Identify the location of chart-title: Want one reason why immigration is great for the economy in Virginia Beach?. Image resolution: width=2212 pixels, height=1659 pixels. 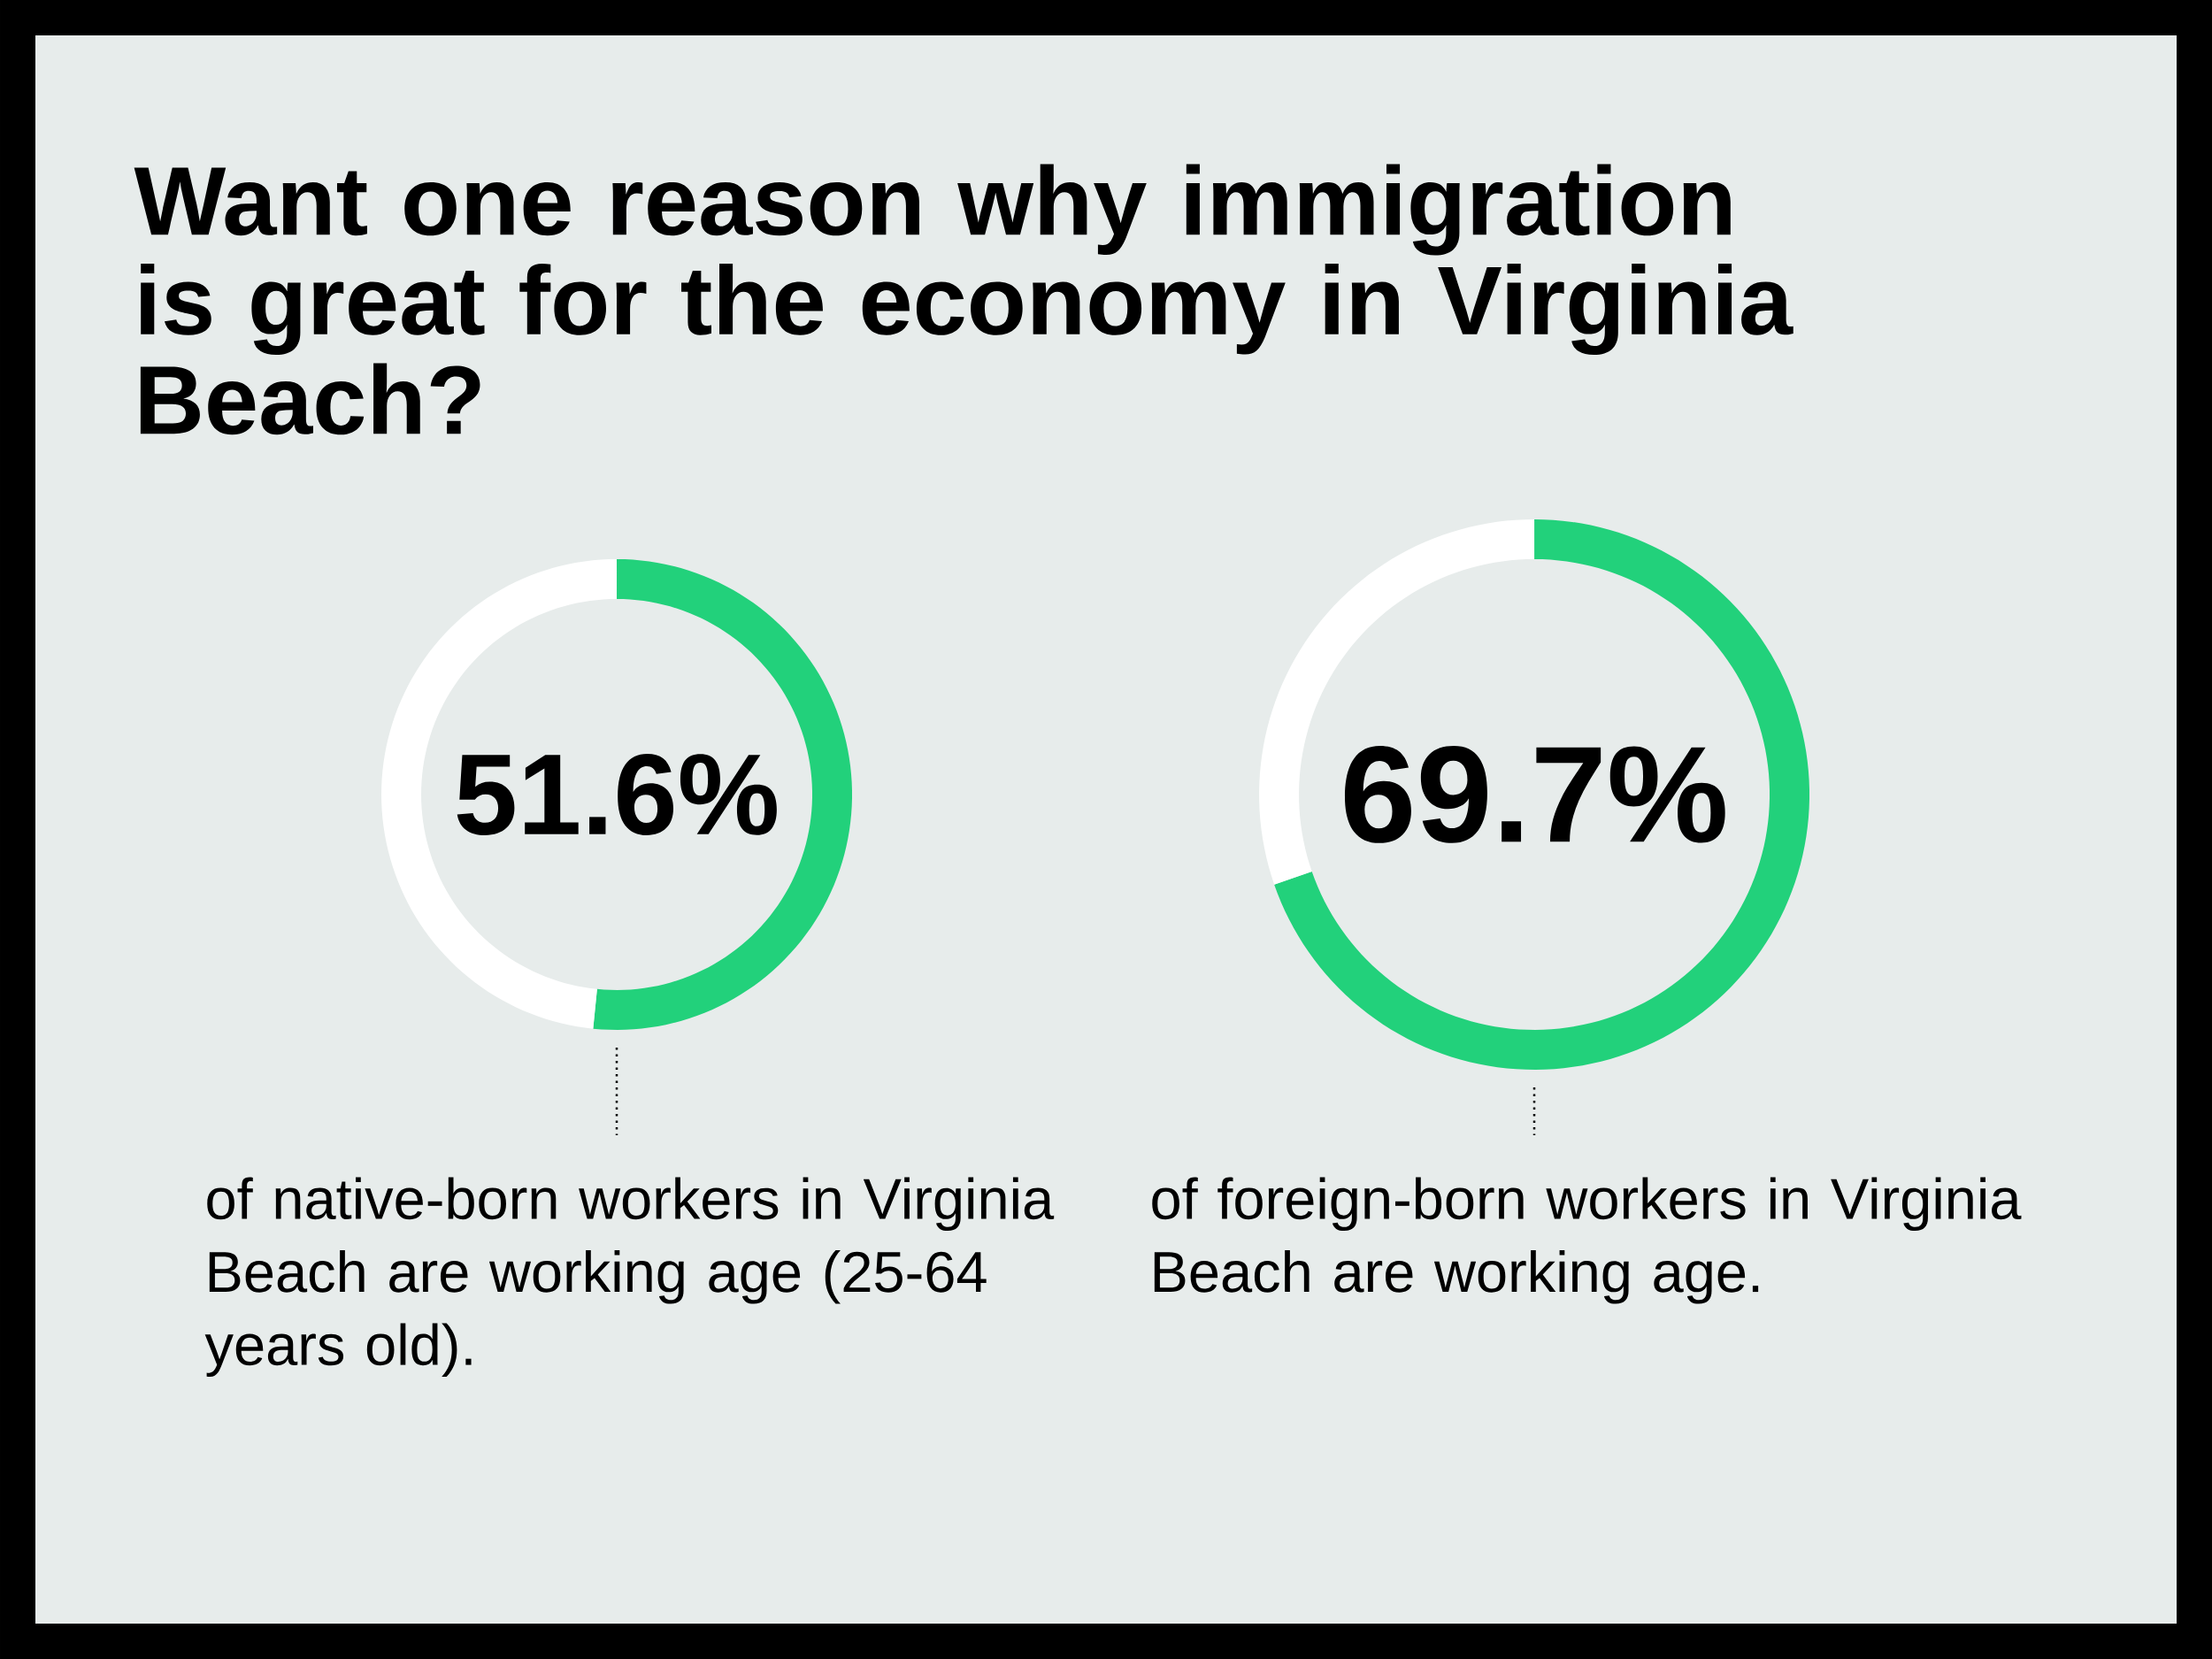
(964, 299).